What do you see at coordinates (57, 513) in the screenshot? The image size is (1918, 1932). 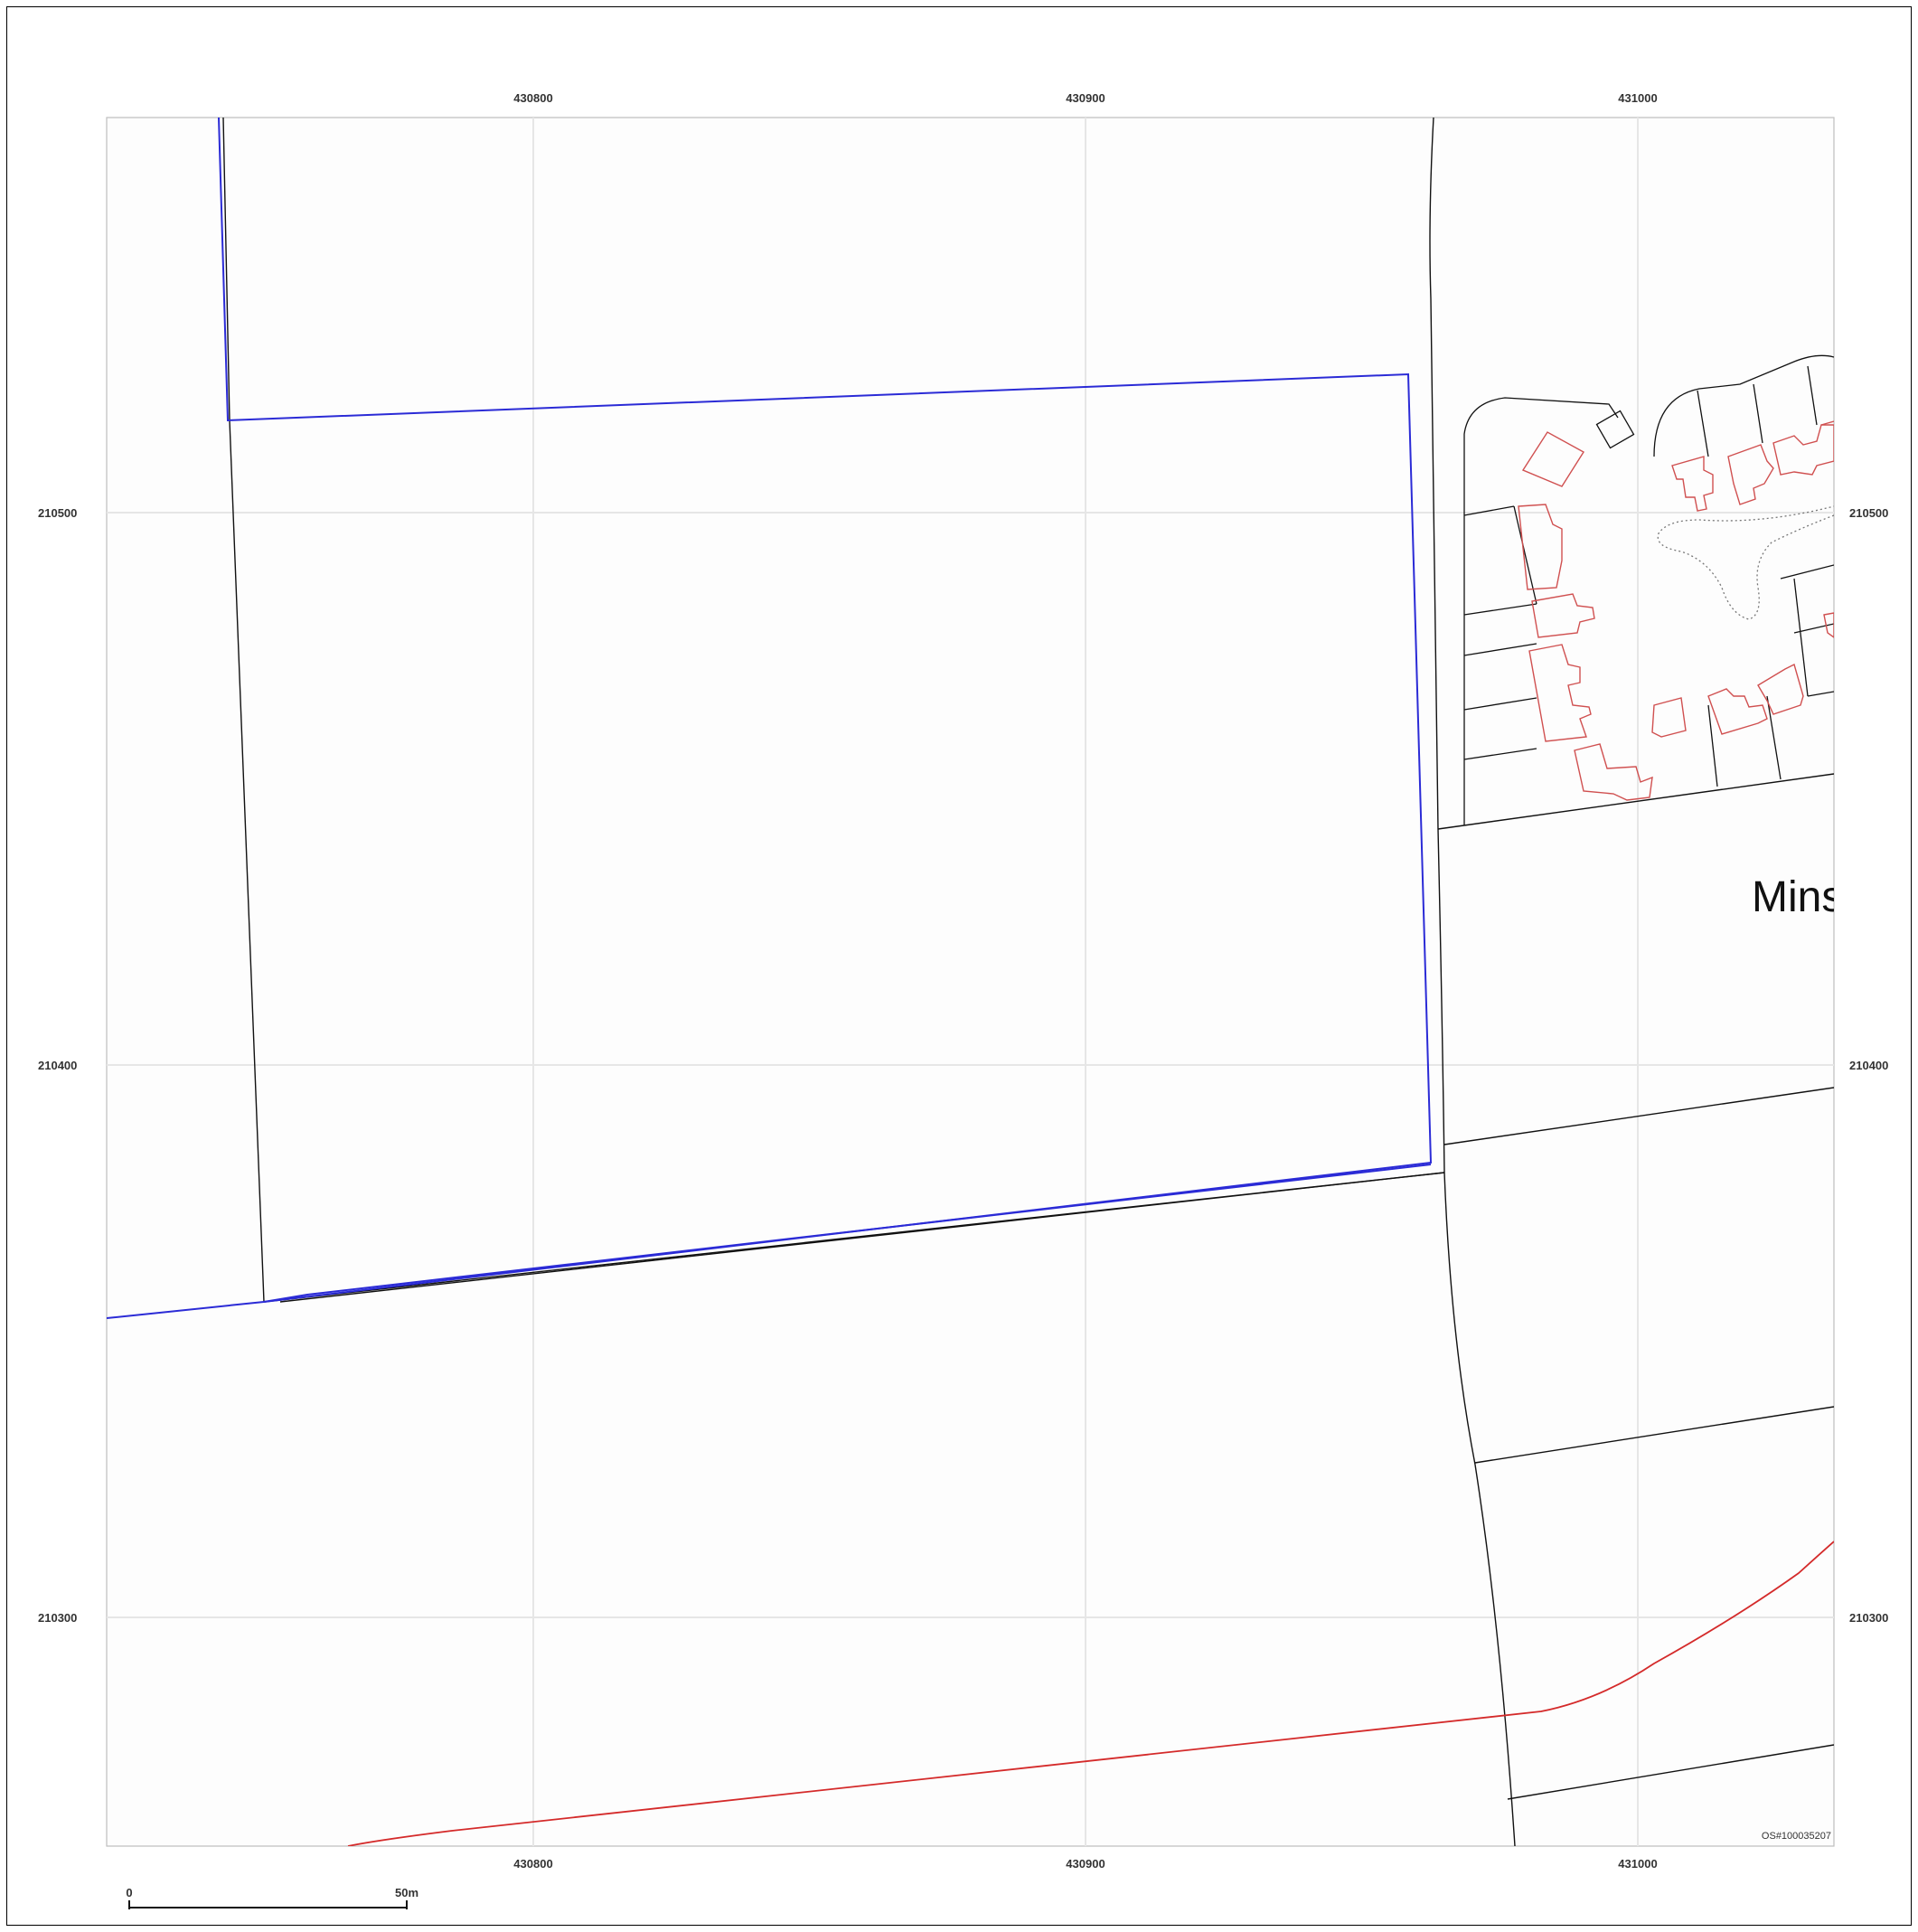 I see `northing-tick-left: 210500` at bounding box center [57, 513].